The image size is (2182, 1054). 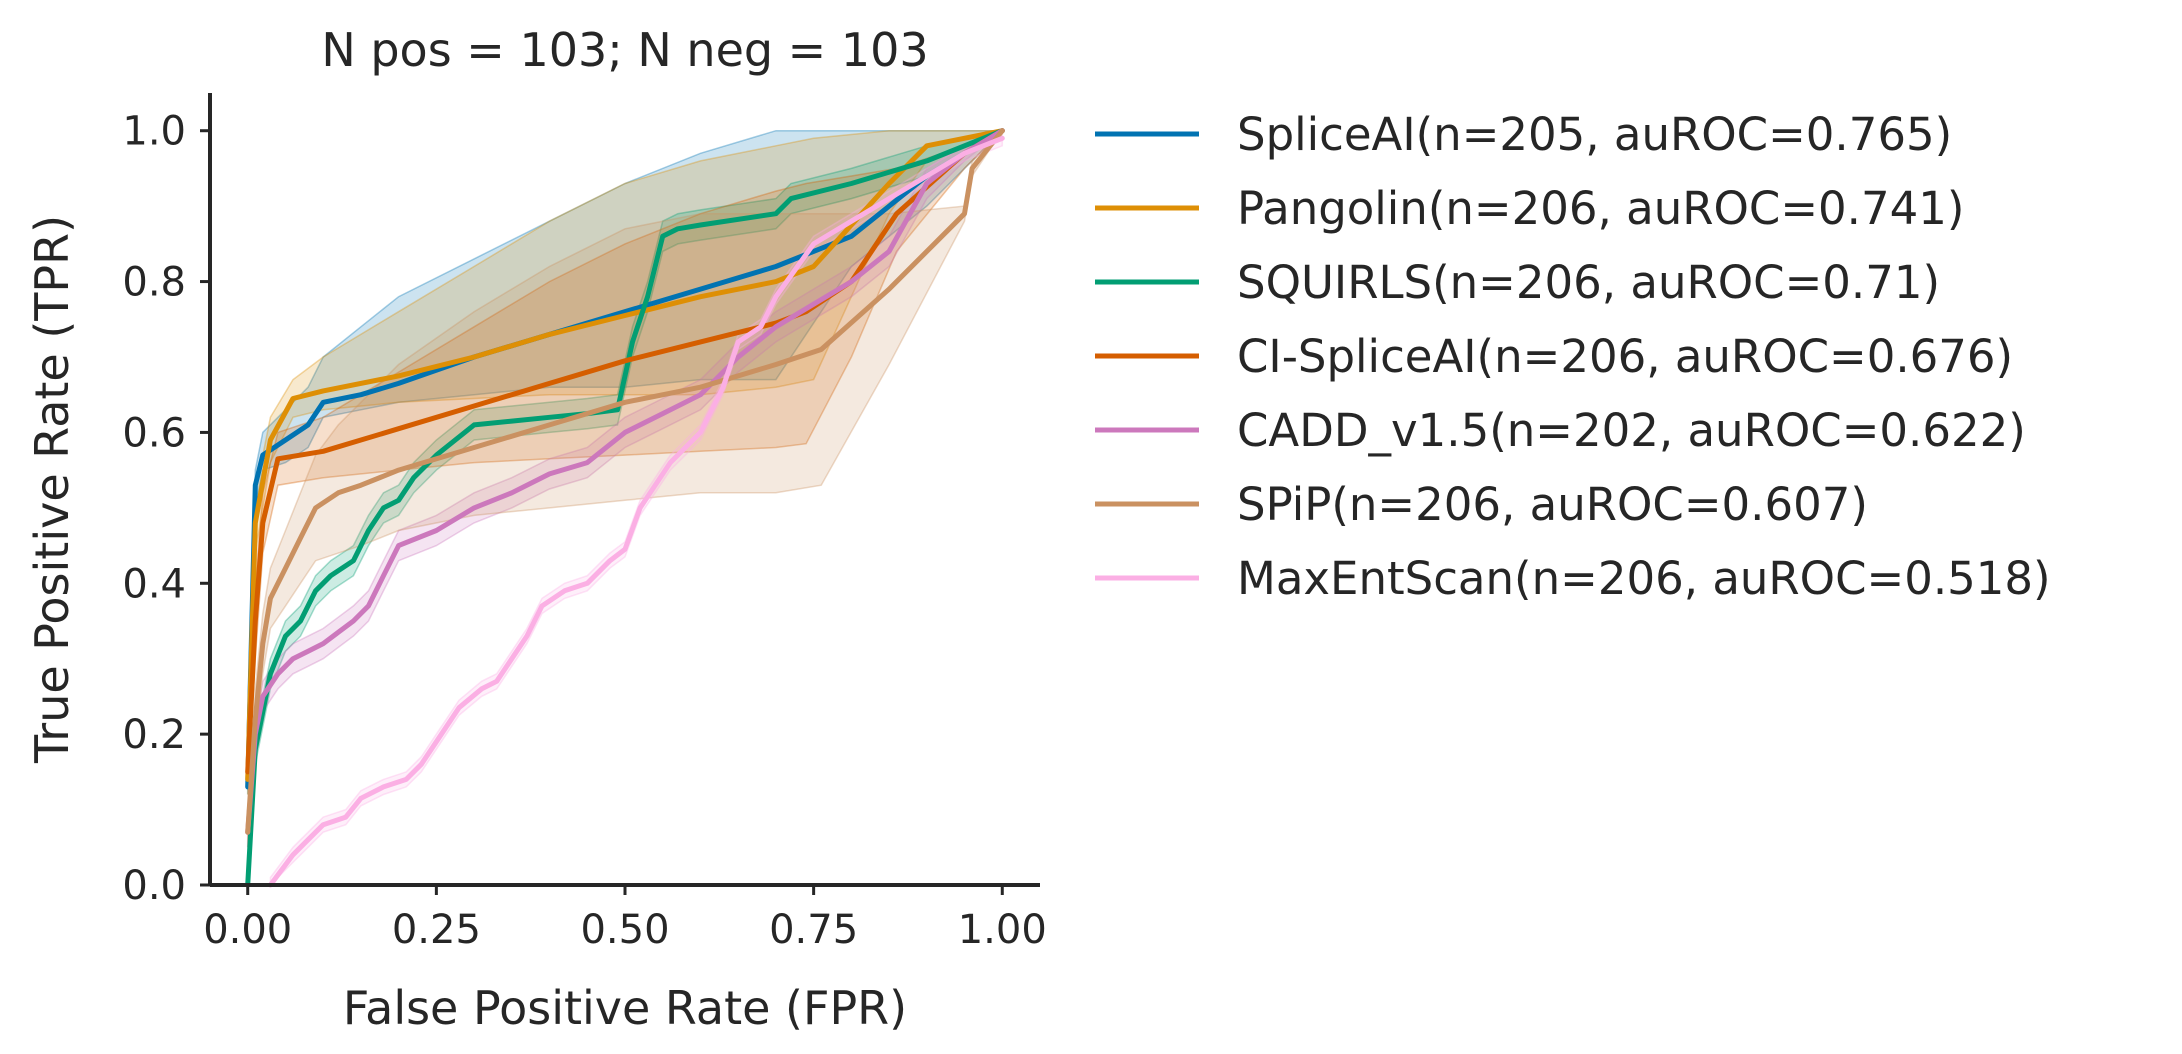 What do you see at coordinates (1002, 930) in the screenshot?
I see `x-tick-label: 1.00` at bounding box center [1002, 930].